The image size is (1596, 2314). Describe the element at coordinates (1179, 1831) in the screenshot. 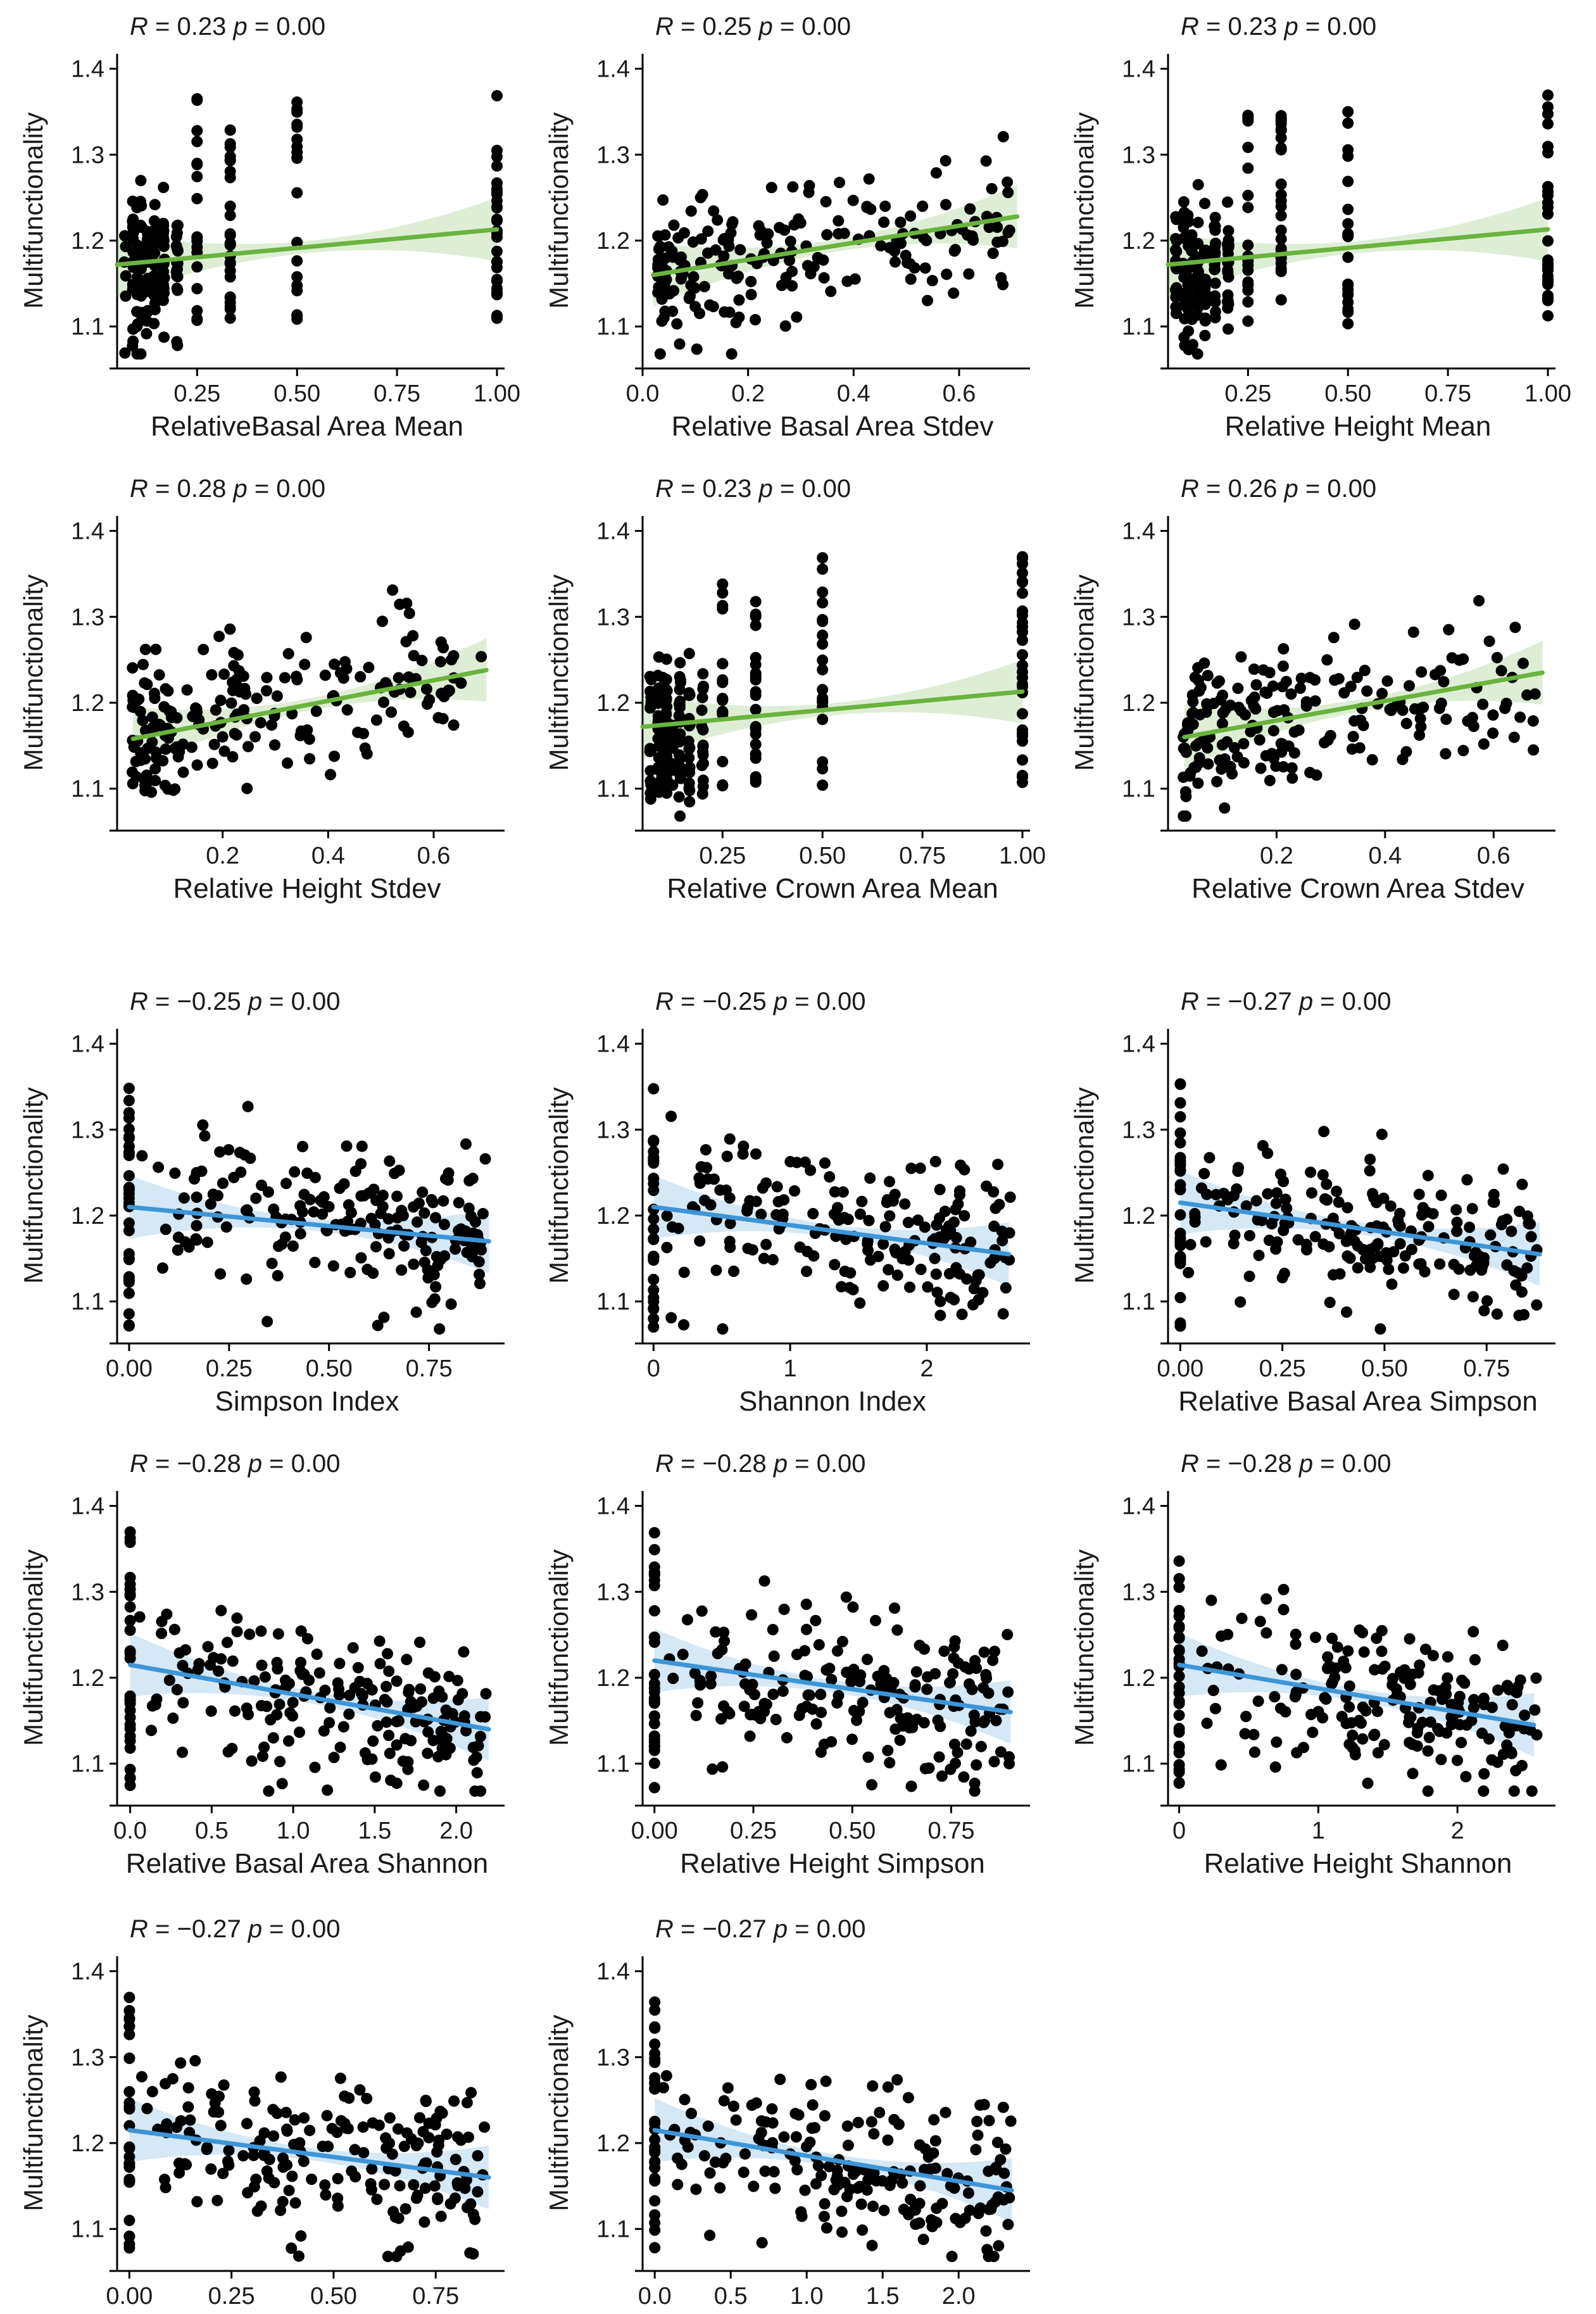

I see `x-tick-label: 0` at that location.